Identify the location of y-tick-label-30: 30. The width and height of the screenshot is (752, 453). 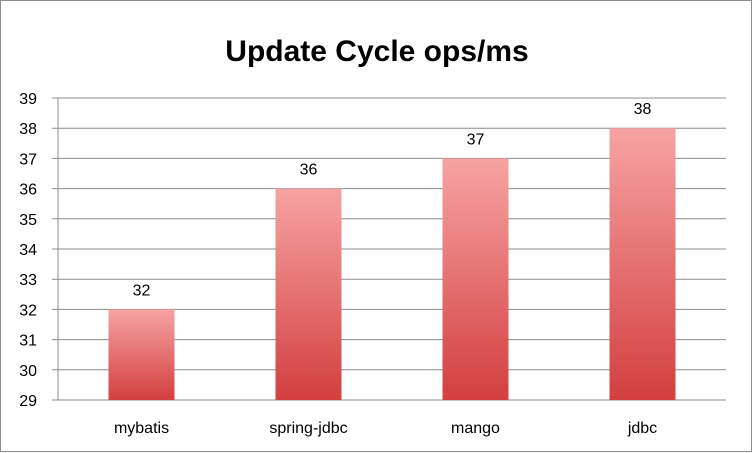
(28, 371).